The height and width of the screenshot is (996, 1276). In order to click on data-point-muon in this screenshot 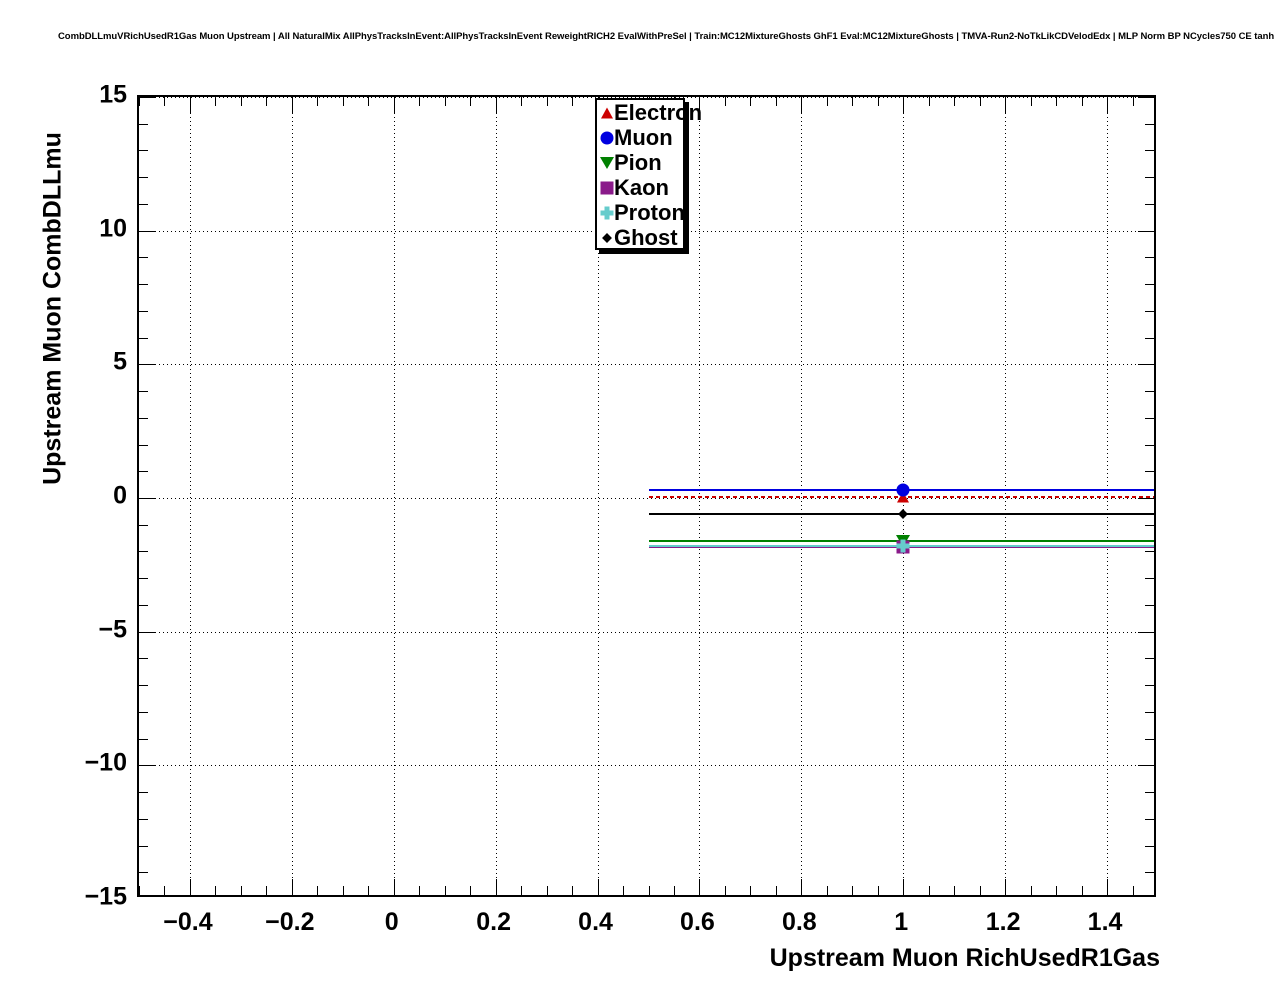, I will do `click(903, 490)`.